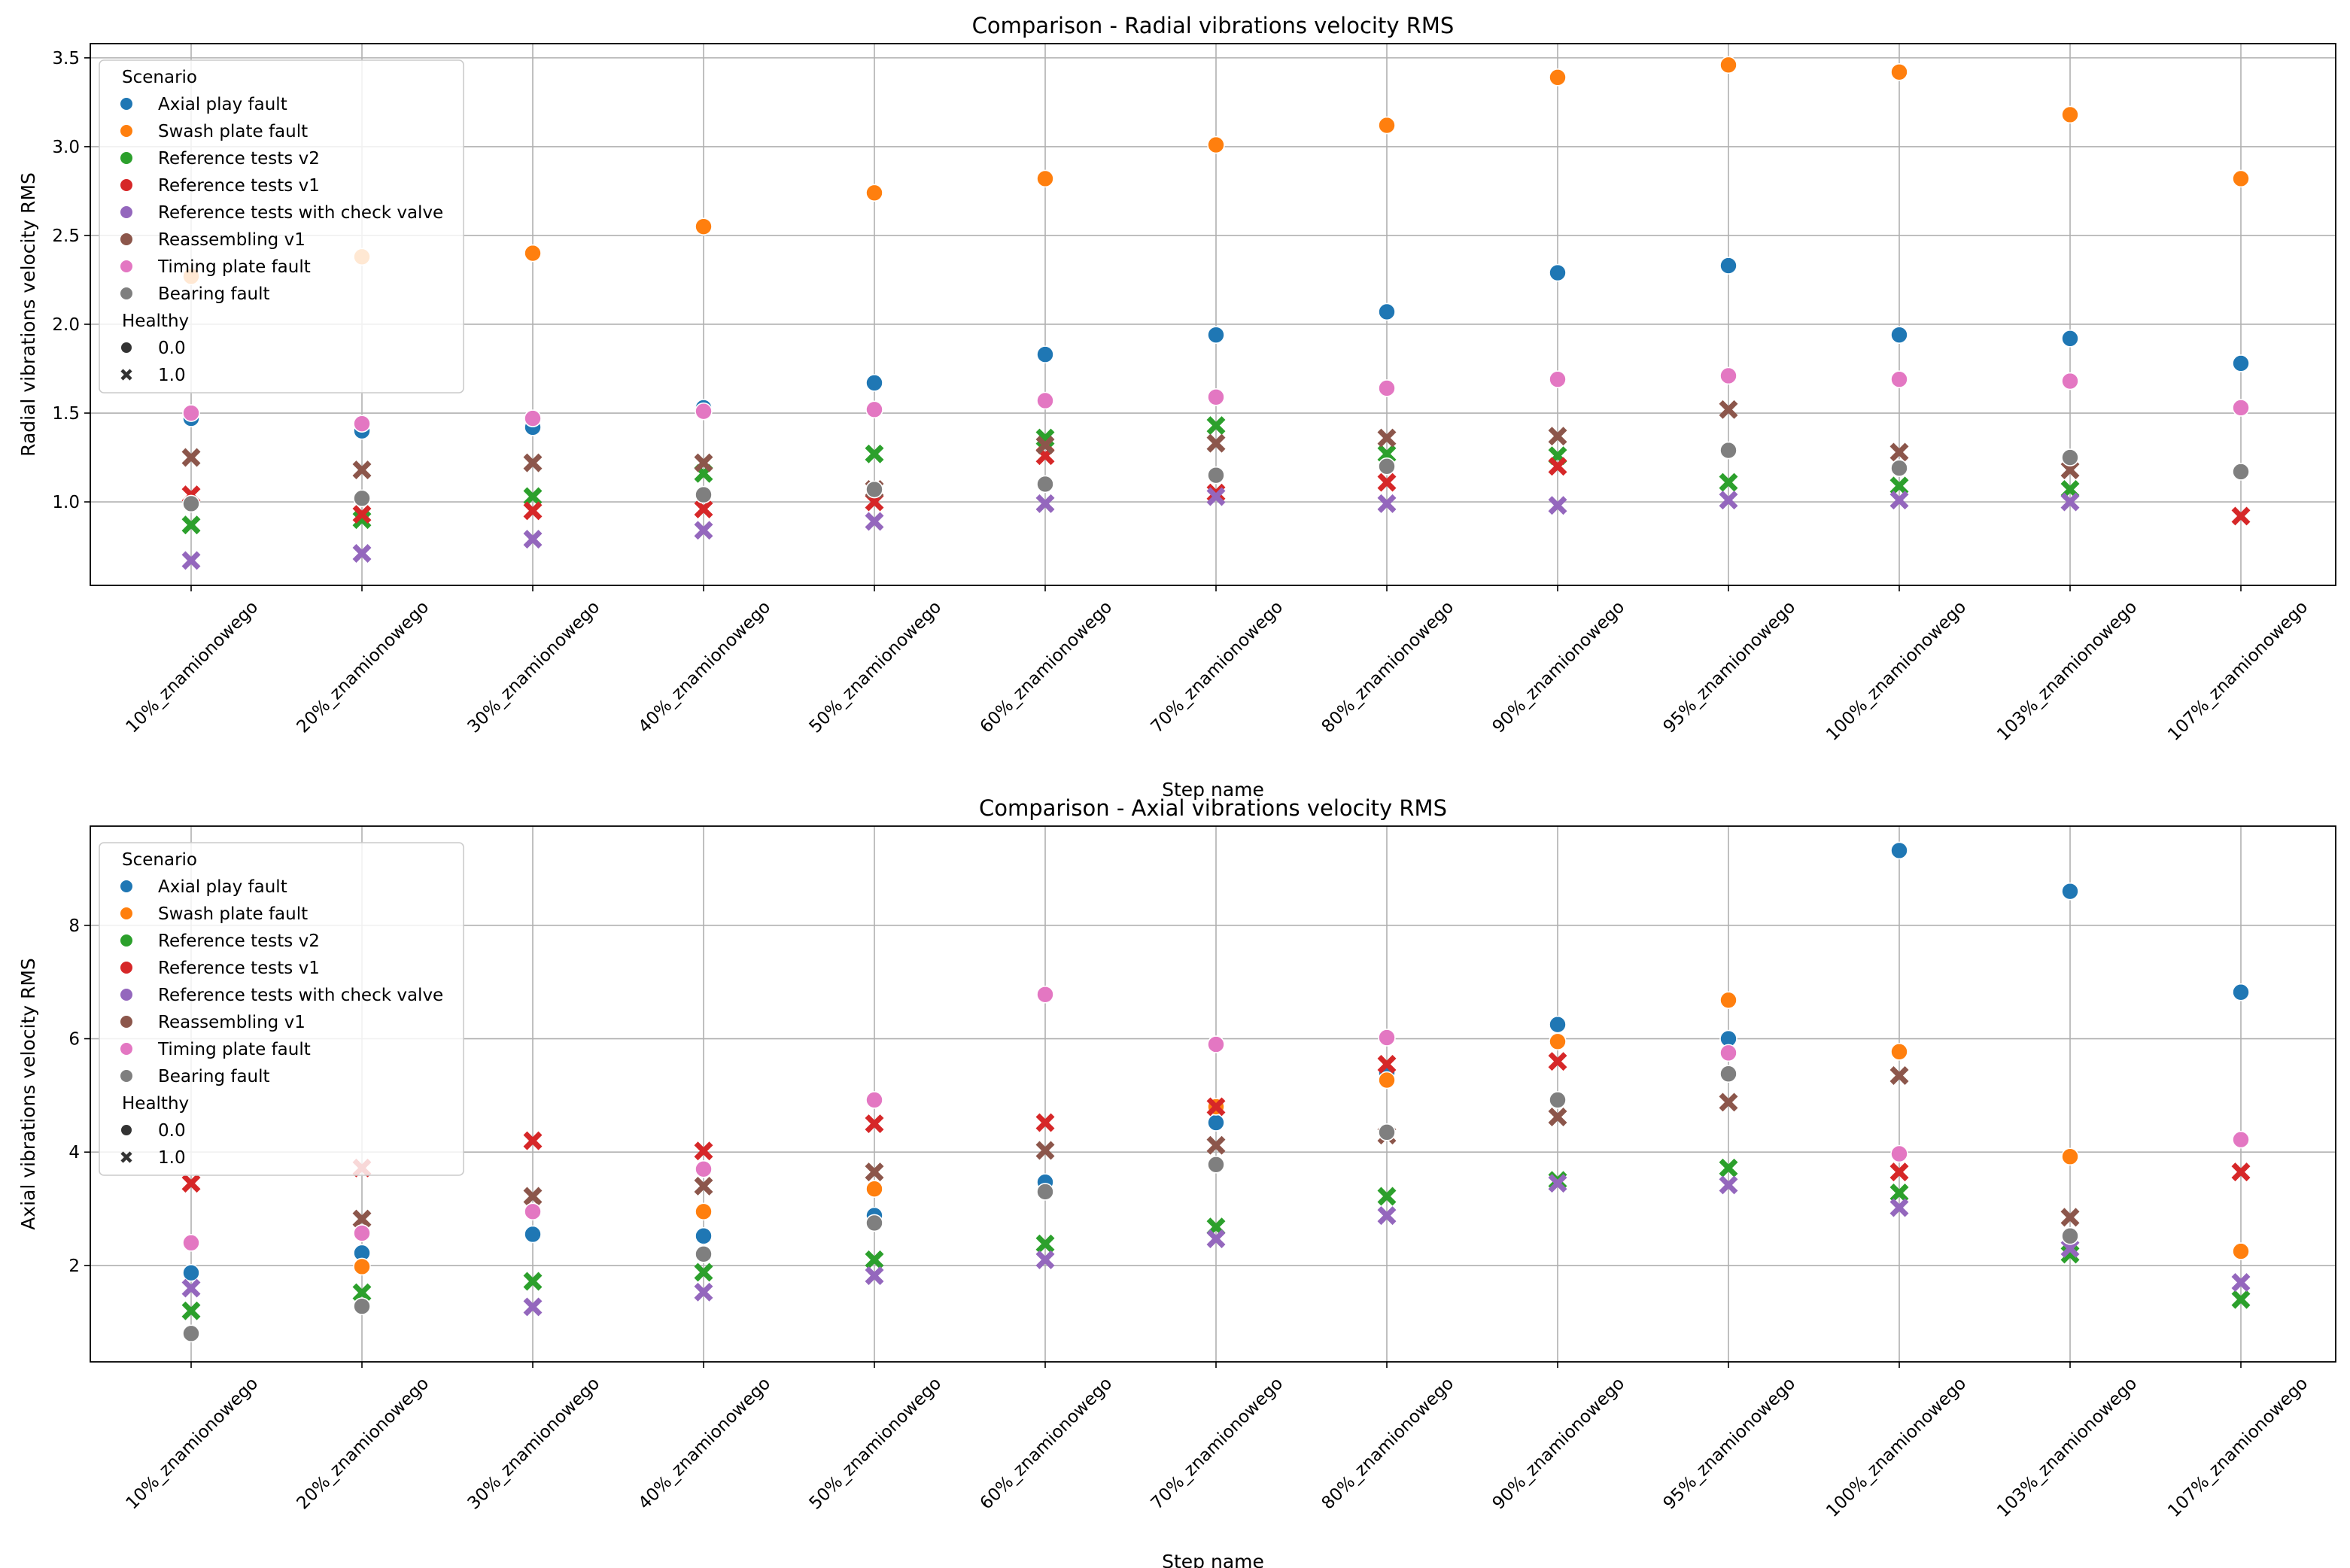 This screenshot has height=1568, width=2350. I want to click on x-axis-label: Step name, so click(1213, 790).